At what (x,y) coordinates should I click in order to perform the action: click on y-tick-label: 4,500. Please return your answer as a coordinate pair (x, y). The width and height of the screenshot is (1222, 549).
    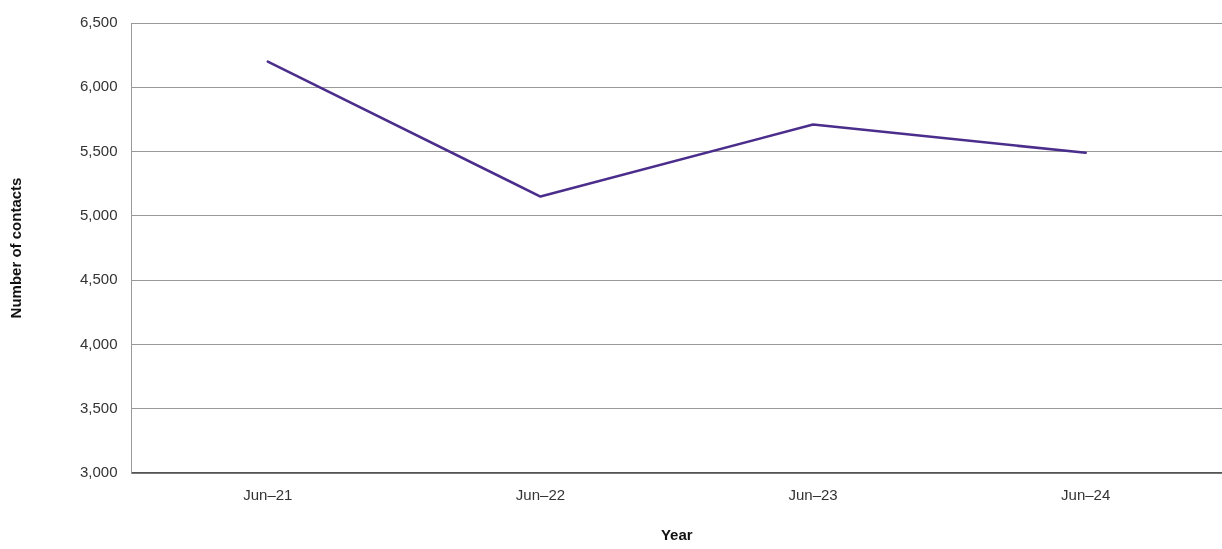
    Looking at the image, I should click on (98, 279).